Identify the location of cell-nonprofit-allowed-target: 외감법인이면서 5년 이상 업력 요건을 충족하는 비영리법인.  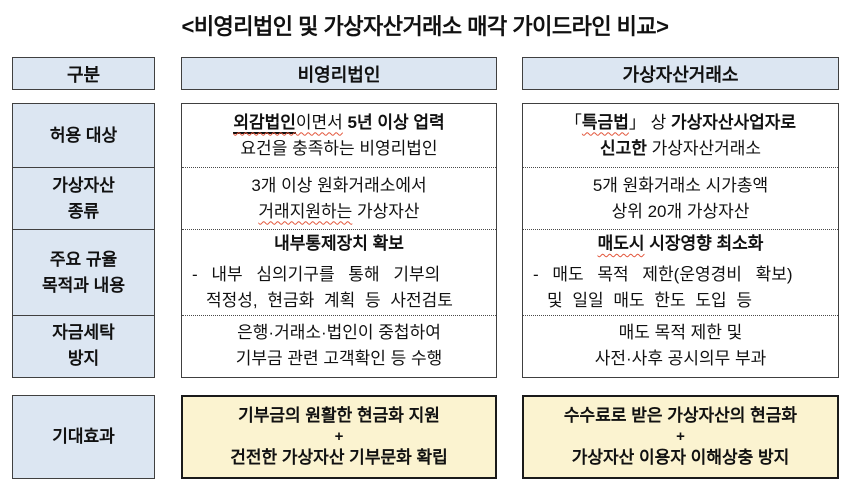
(339, 135).